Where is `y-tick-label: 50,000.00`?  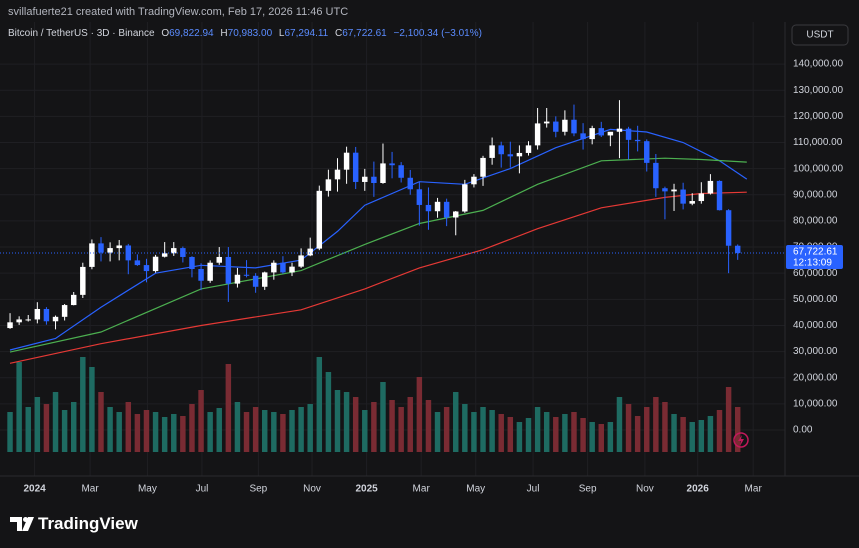
y-tick-label: 50,000.00 is located at coordinates (815, 299).